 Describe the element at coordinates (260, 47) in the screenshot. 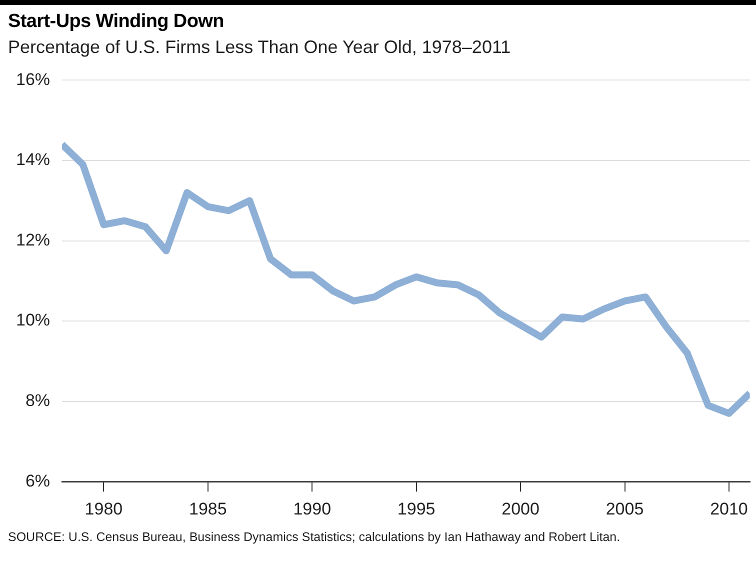

I see `chart-subtitle: Percentage of U.S. Firms Less Than One Year Old, 1978–2011` at that location.